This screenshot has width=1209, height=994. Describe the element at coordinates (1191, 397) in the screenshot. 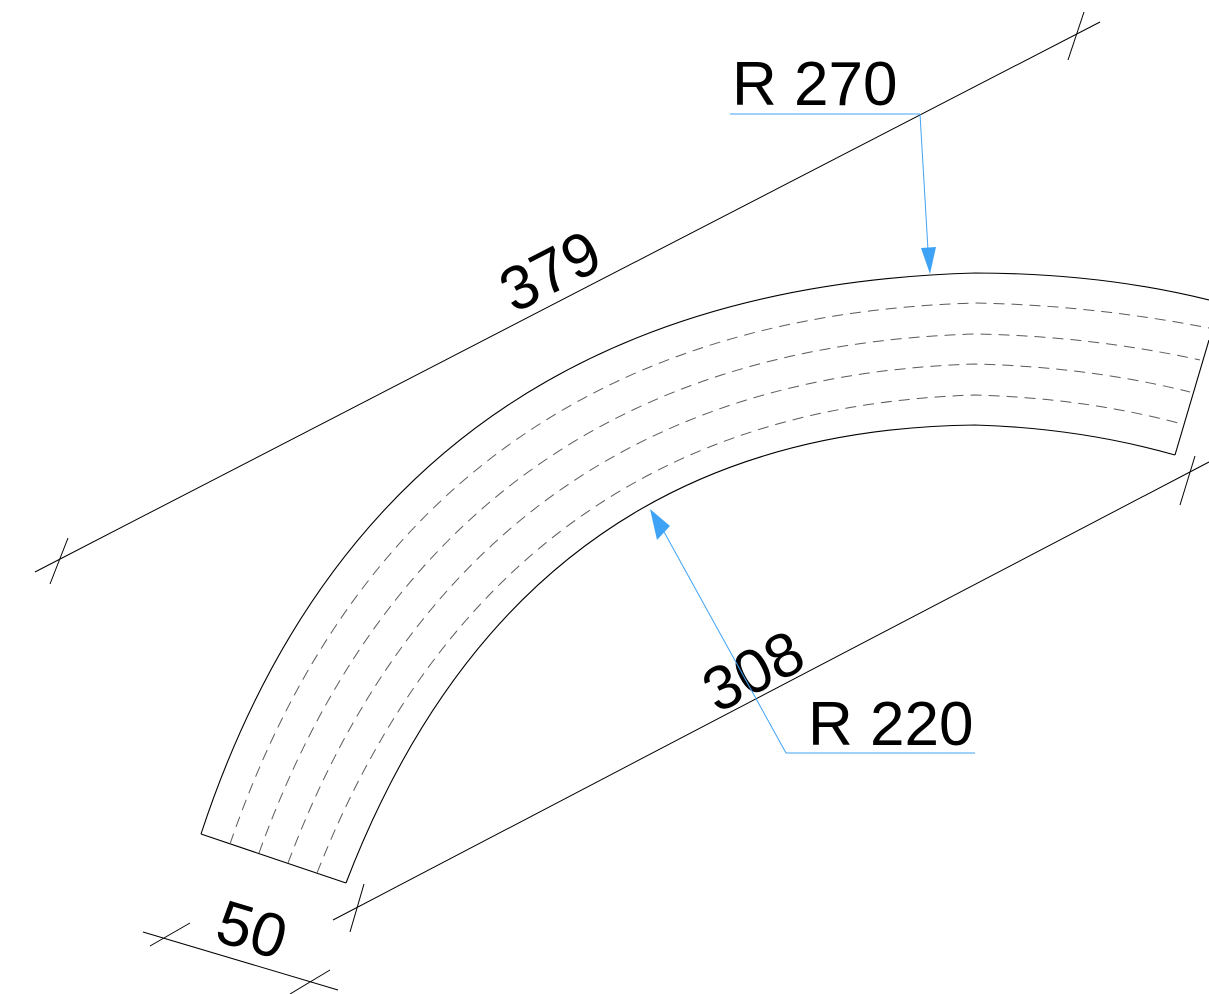

I see `right-end-line` at that location.